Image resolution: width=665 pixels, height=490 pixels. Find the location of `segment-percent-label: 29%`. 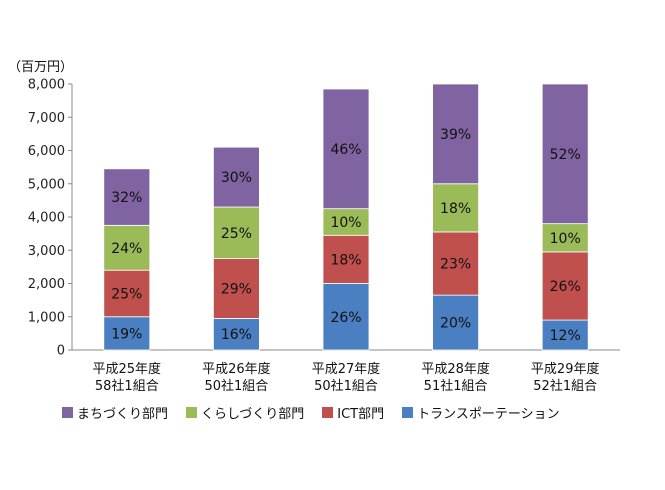

segment-percent-label: 29% is located at coordinates (236, 289).